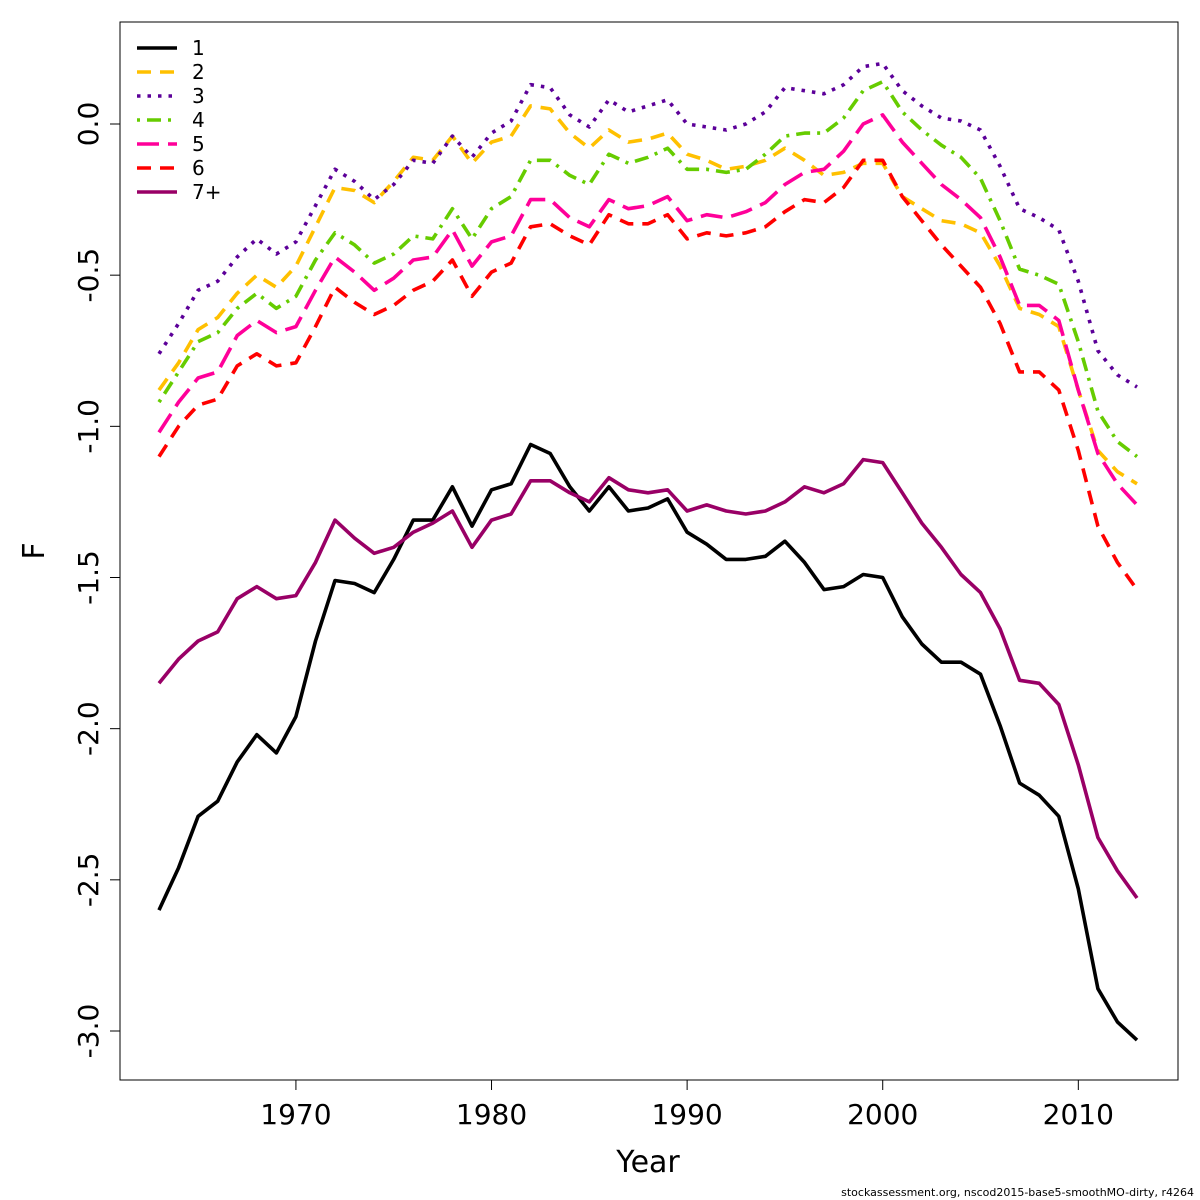  I want to click on legend-label: 4, so click(198, 120).